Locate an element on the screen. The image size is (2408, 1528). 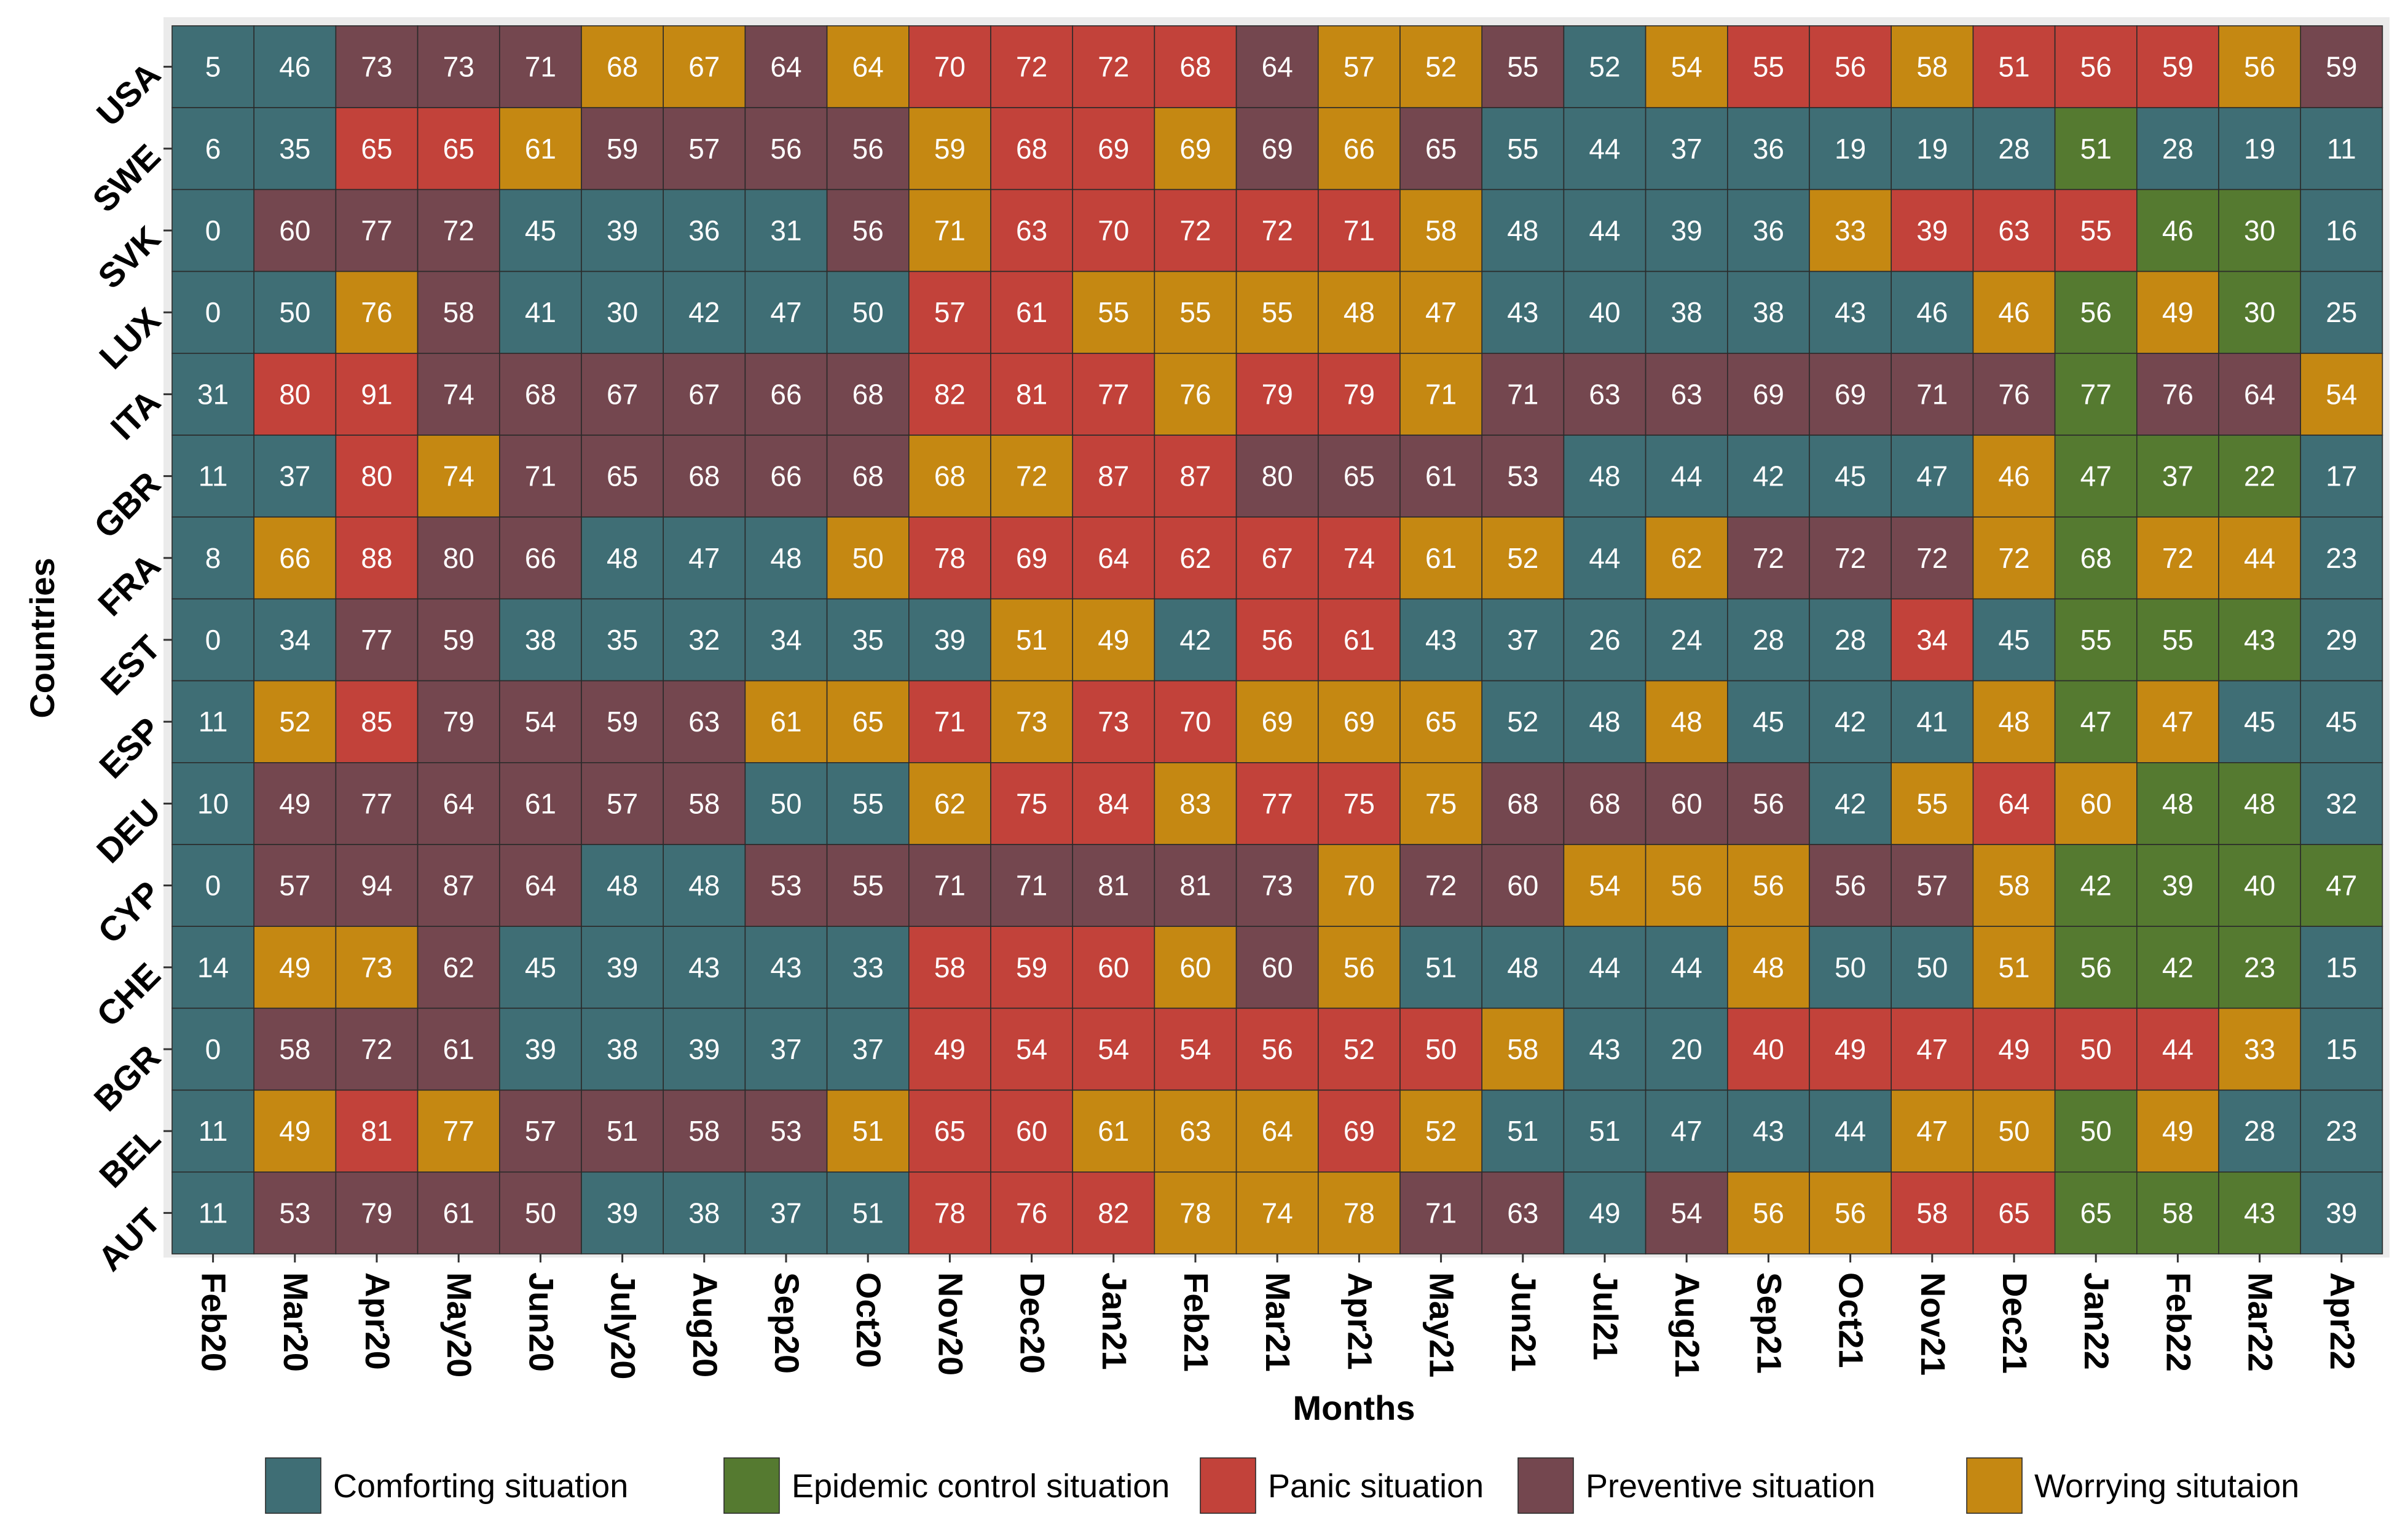
cell-value-label: 55 is located at coordinates (1195, 312).